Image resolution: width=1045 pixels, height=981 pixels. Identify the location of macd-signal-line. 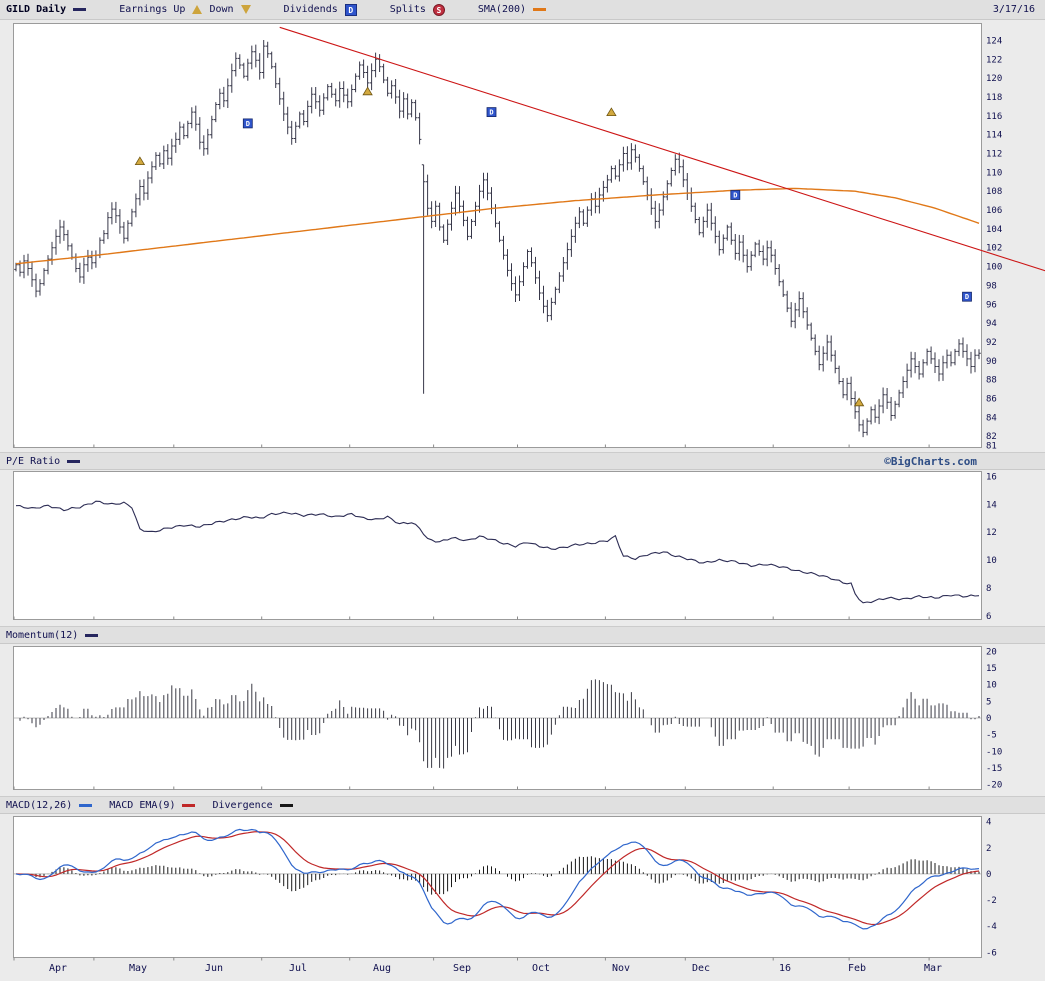
(497, 878).